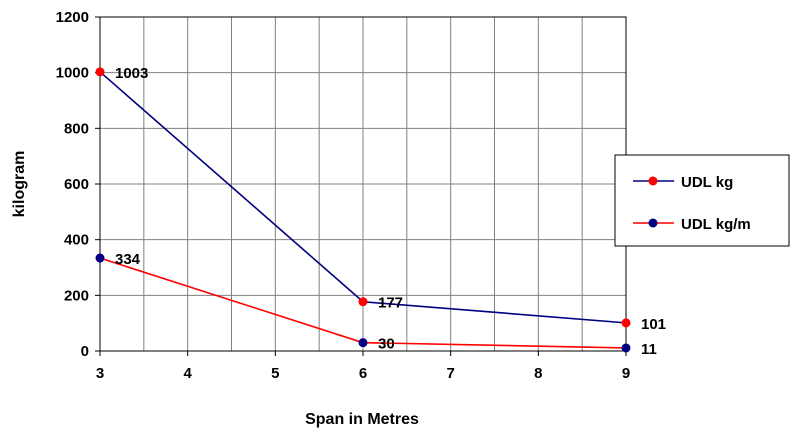  What do you see at coordinates (363, 373) in the screenshot?
I see `x-tick-label: 6` at bounding box center [363, 373].